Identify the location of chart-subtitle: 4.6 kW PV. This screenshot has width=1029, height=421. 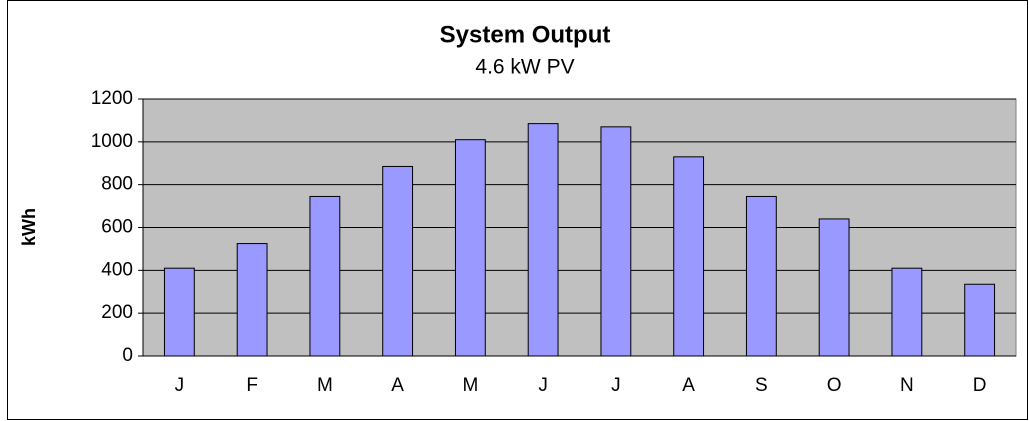
(524, 67).